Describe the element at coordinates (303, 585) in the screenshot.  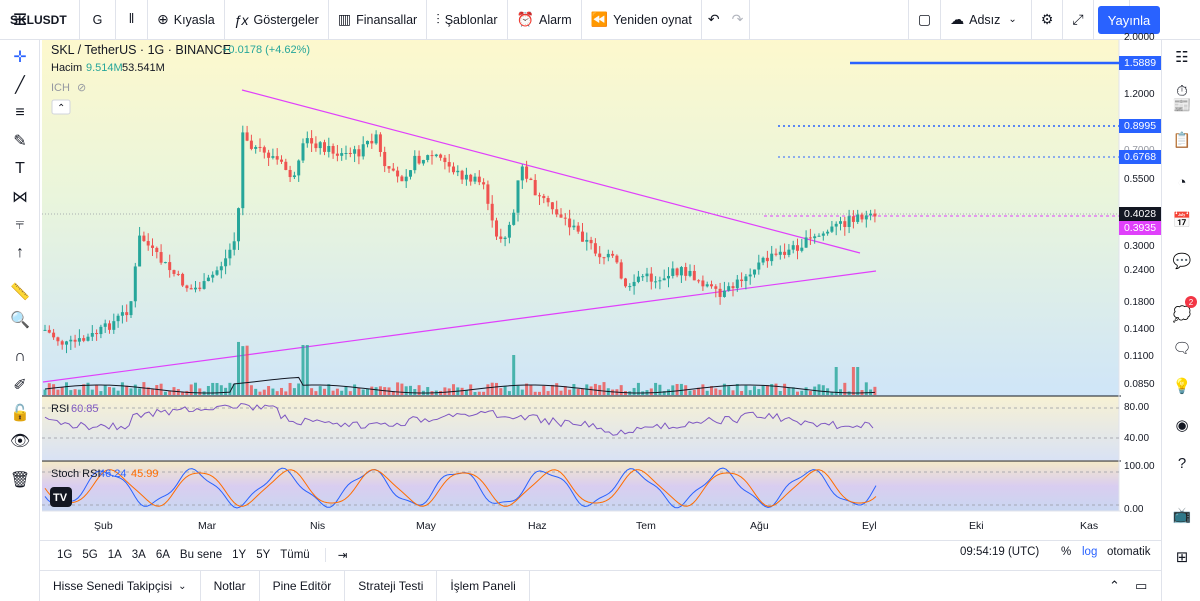
I see `tab-pine-editor: Pine Editör` at that location.